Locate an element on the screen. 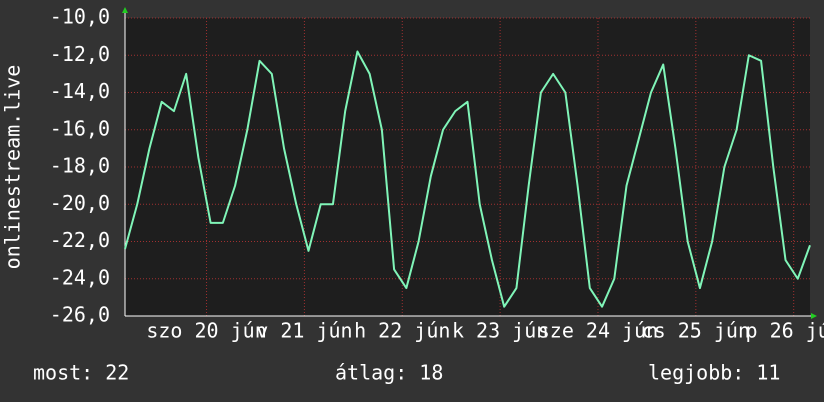 This screenshot has height=402, width=824. footer-best: legjobb: 11 is located at coordinates (714, 373).